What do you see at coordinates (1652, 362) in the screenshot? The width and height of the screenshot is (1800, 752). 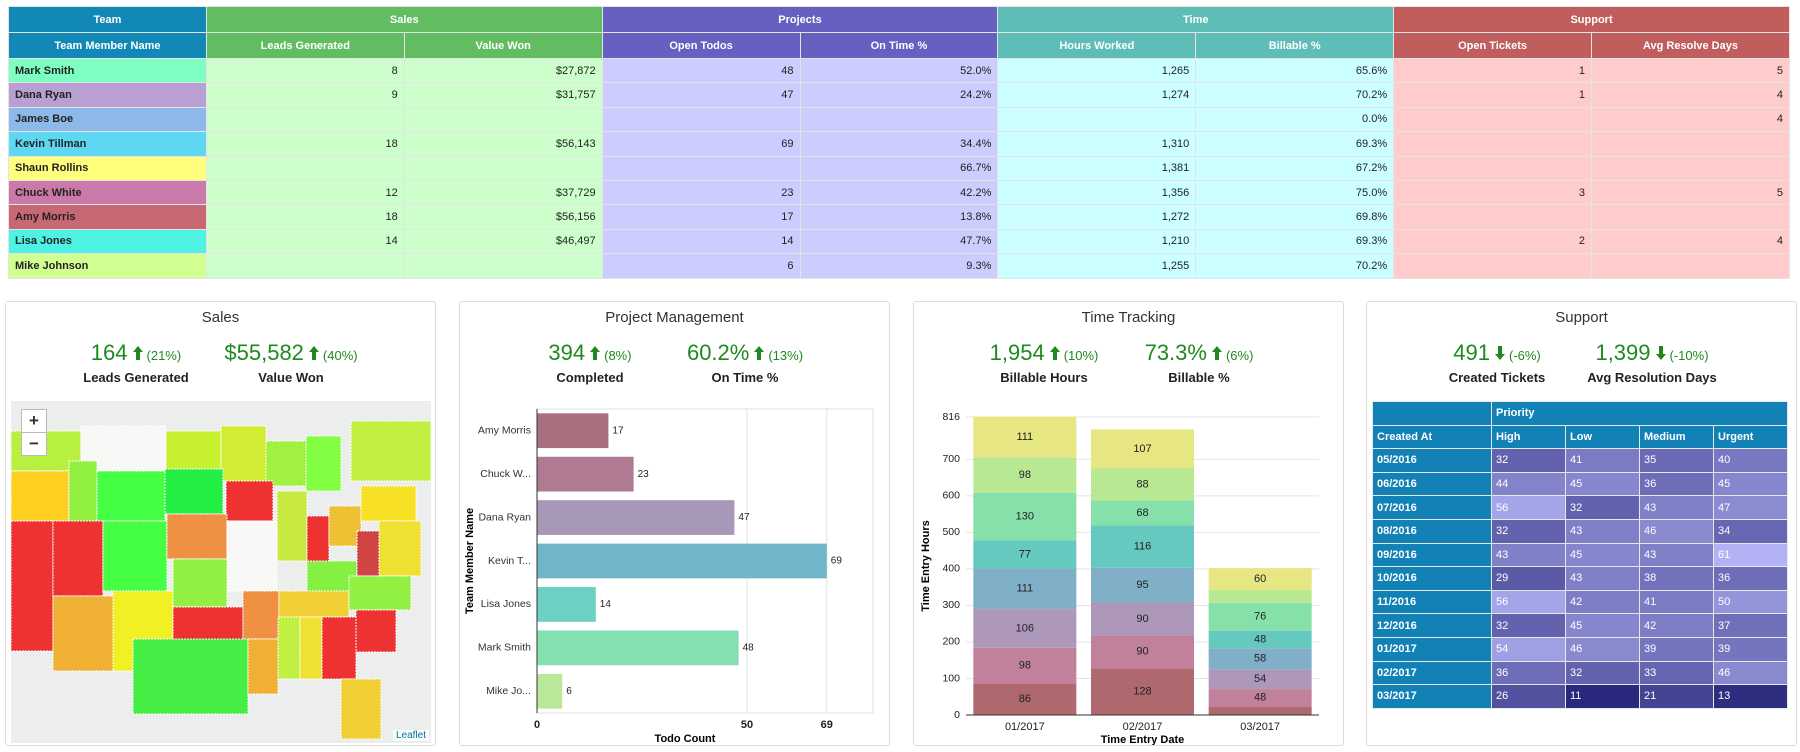 I see `kpi: 1,399 (-10%) Avg Resolution Days` at bounding box center [1652, 362].